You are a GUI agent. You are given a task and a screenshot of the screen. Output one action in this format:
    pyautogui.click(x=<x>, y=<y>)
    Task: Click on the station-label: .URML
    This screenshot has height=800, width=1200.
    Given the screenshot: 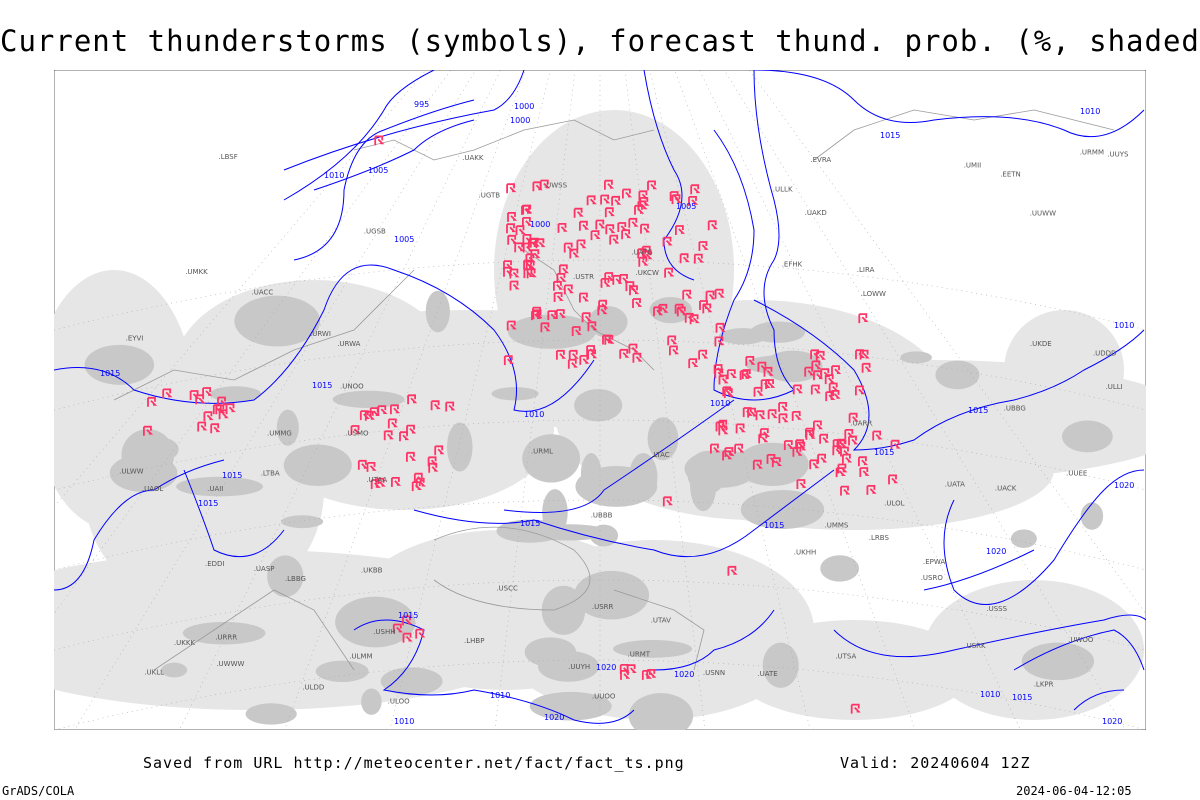 What is the action you would take?
    pyautogui.click(x=542, y=451)
    